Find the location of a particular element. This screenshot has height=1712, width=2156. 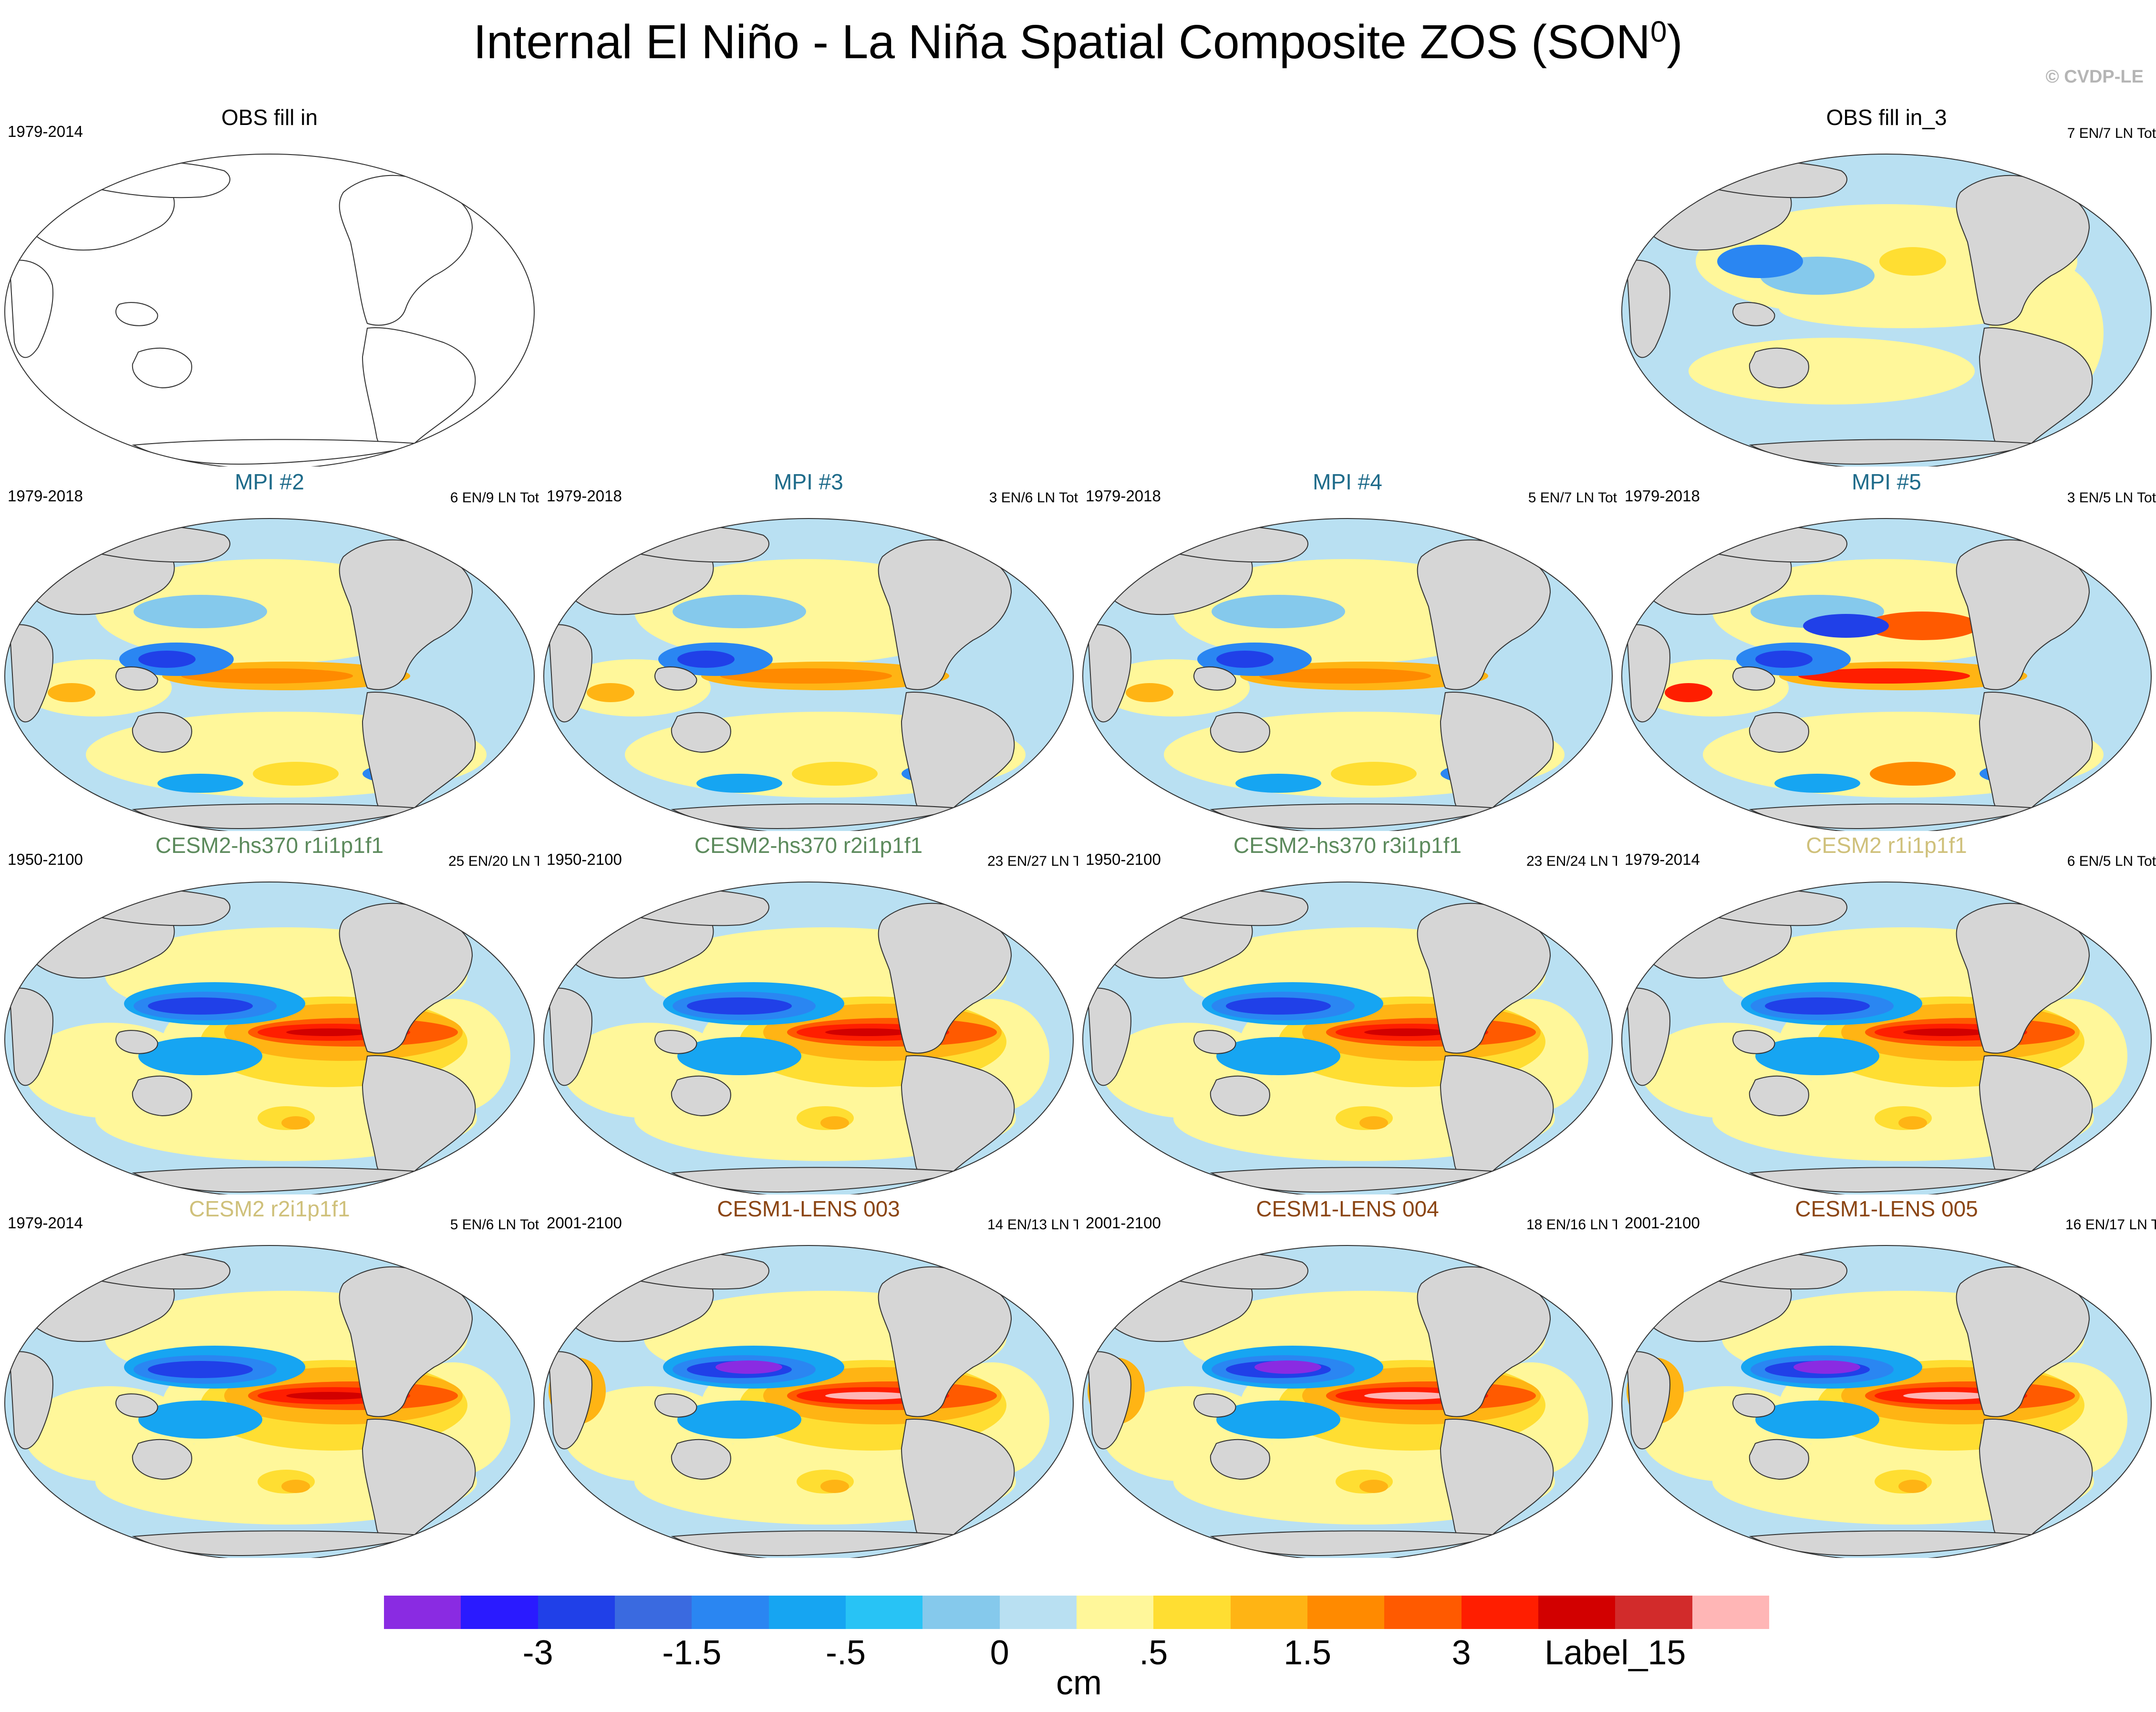

colorbar-tick-label: .5 is located at coordinates (1153, 1653).